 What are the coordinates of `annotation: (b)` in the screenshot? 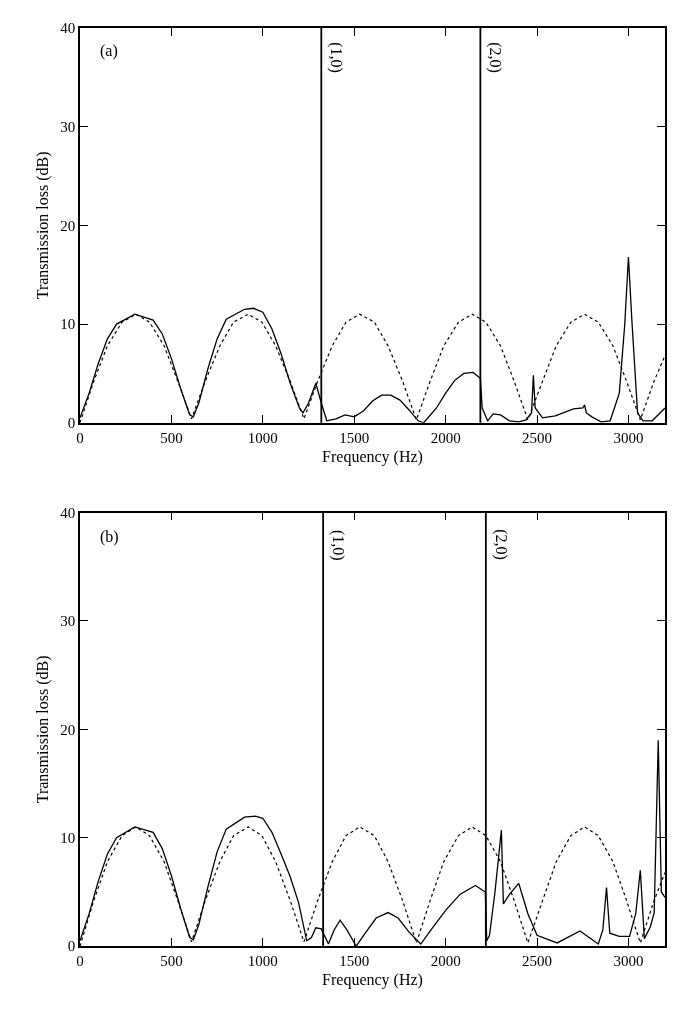 It's located at (109, 537).